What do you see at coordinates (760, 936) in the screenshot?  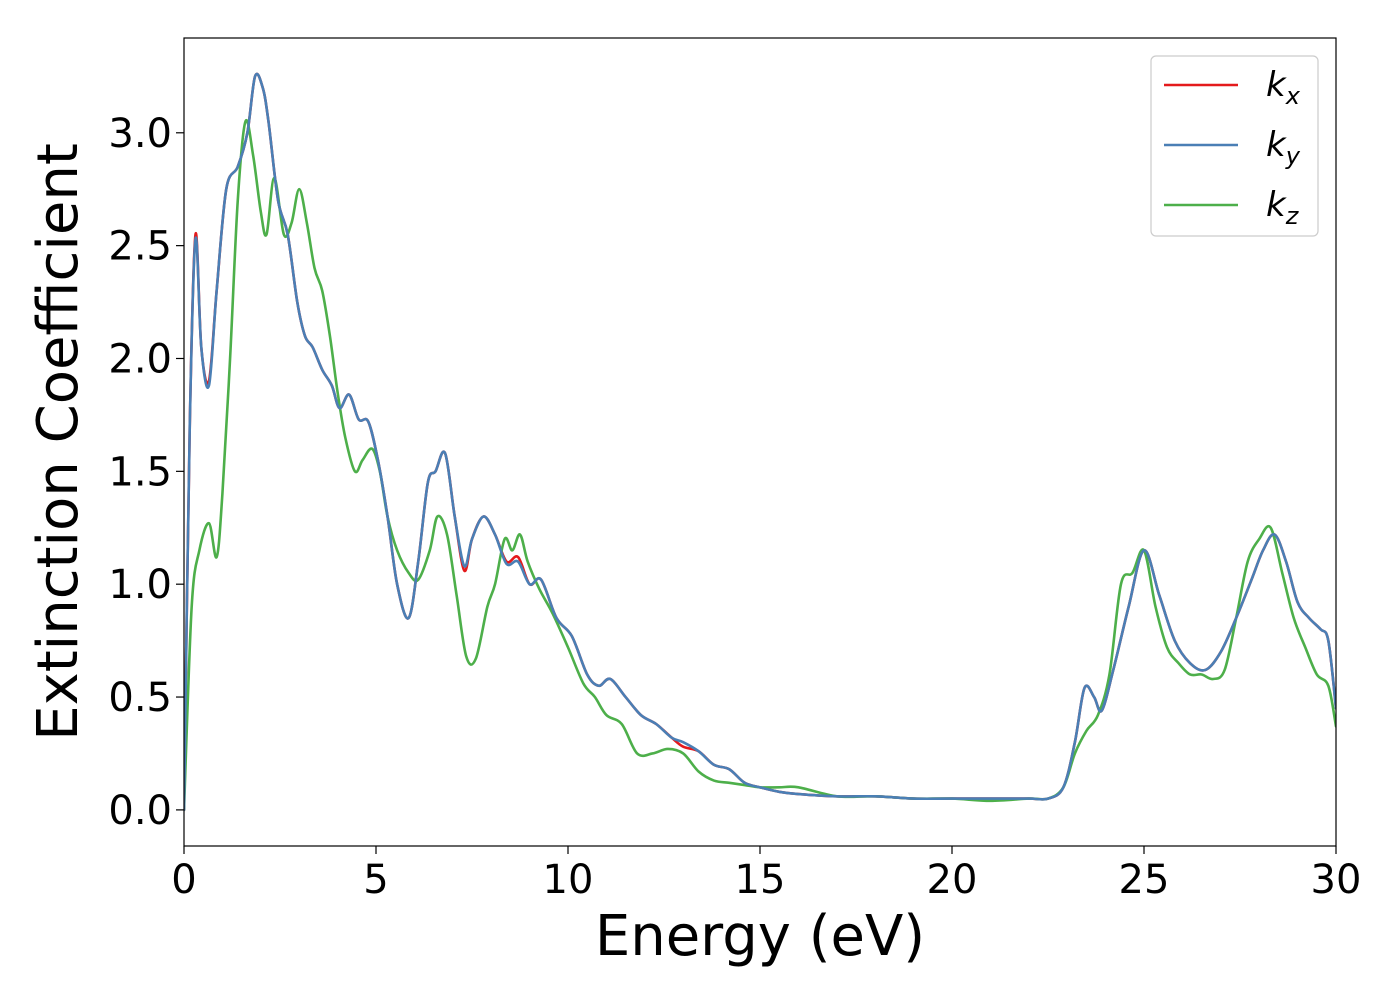 I see `x-axis-title: Energy (eV)` at bounding box center [760, 936].